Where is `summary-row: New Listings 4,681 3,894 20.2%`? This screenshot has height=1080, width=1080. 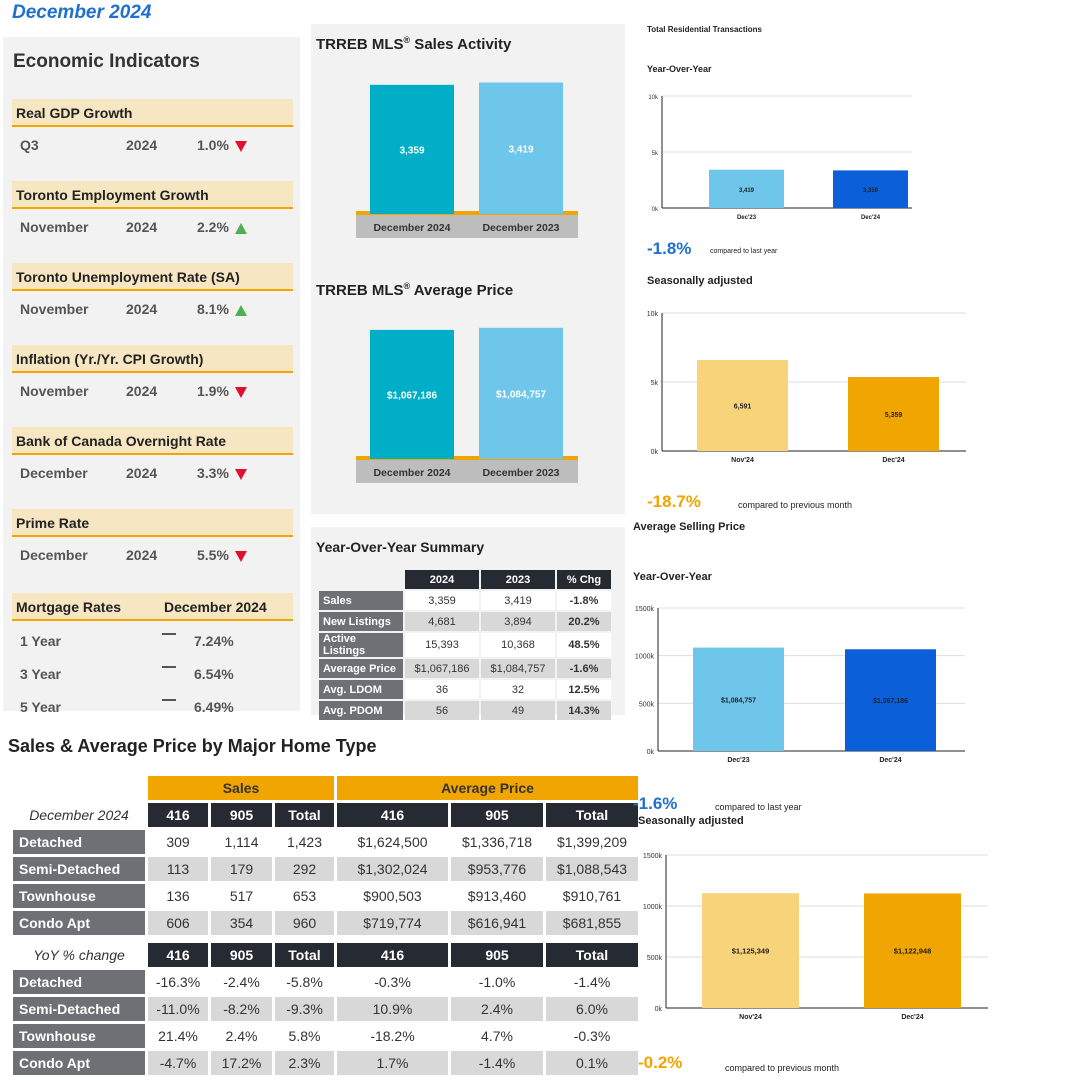 summary-row: New Listings 4,681 3,894 20.2% is located at coordinates (465, 621).